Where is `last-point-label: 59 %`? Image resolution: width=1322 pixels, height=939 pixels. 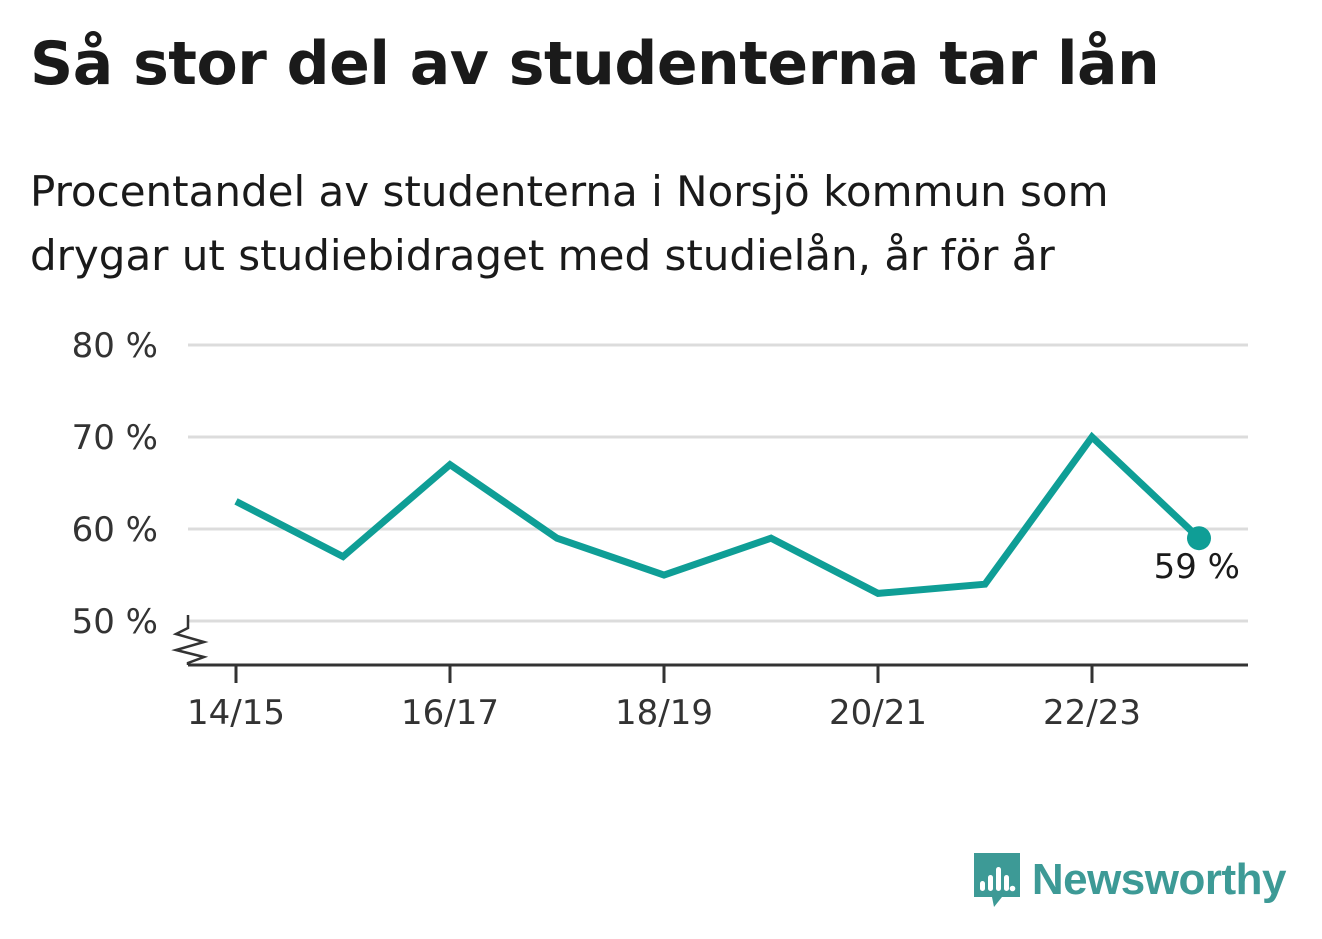 last-point-label: 59 % is located at coordinates (1197, 567).